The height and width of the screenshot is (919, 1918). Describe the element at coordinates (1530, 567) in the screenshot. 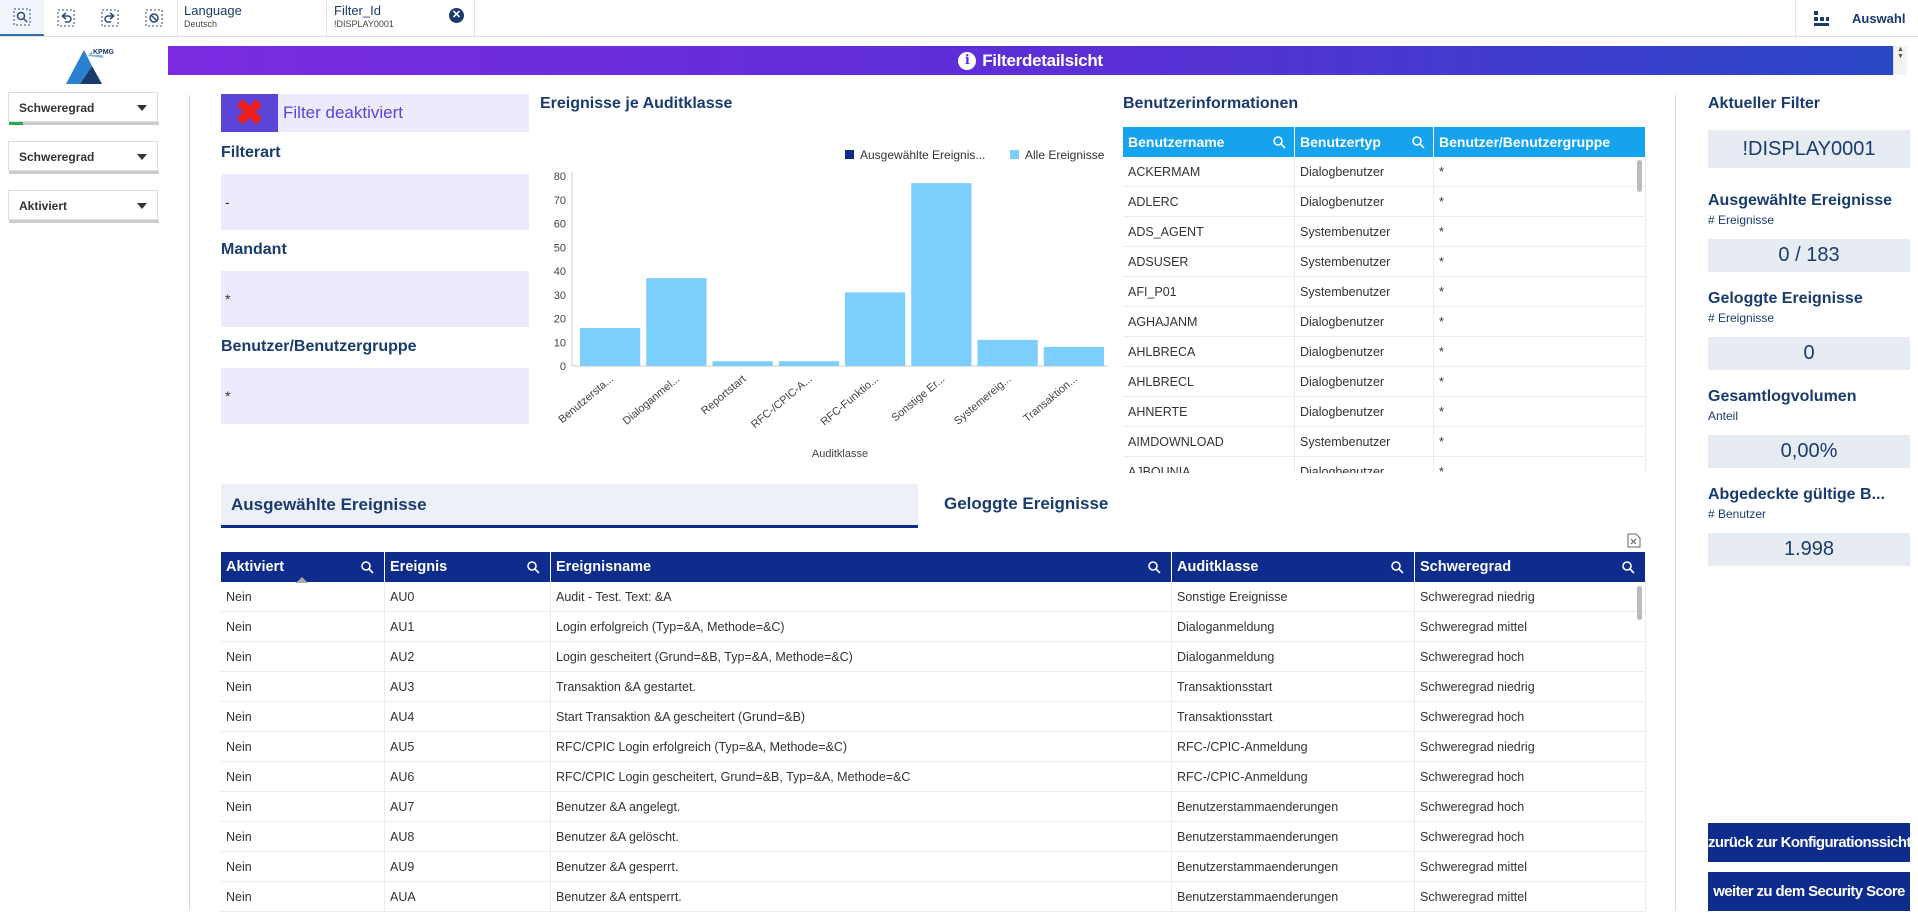

I see `event-col-header: Schweregrad` at that location.